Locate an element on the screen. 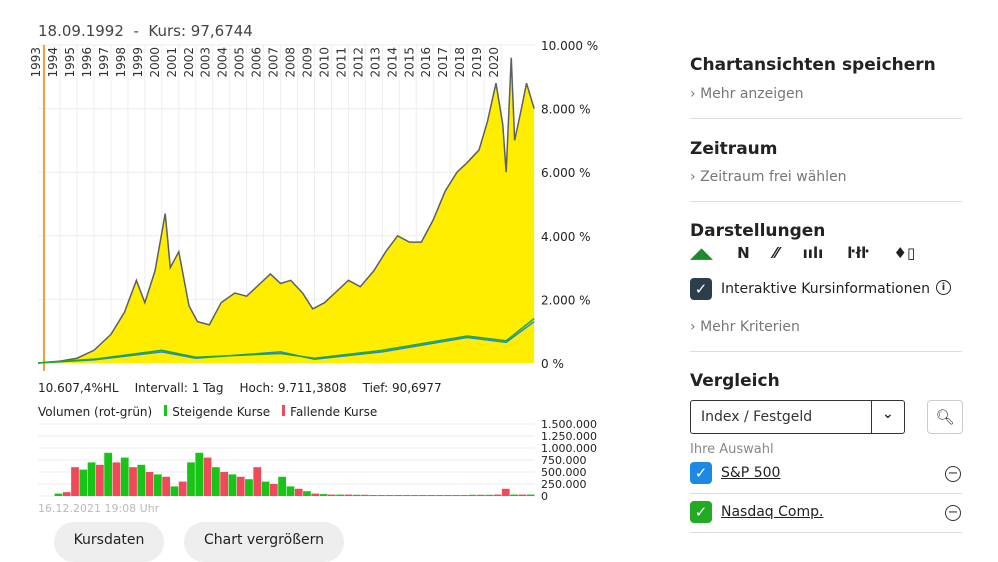 This screenshot has height=562, width=998. falling-swatch is located at coordinates (284, 410).